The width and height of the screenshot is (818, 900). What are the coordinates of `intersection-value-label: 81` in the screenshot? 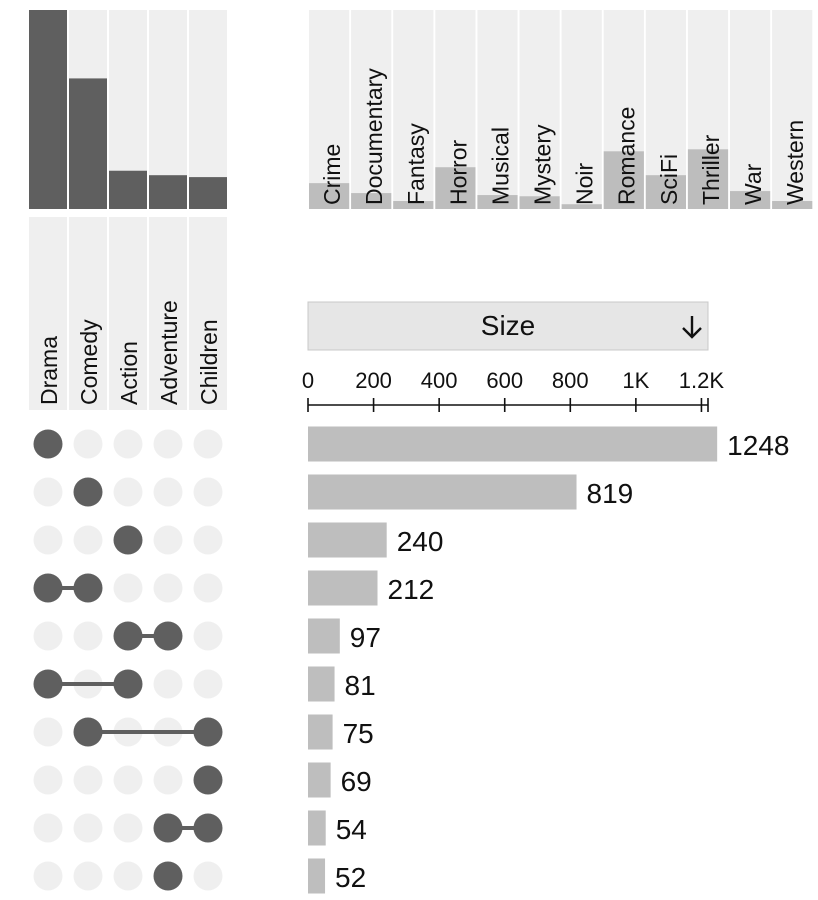 It's located at (360, 685).